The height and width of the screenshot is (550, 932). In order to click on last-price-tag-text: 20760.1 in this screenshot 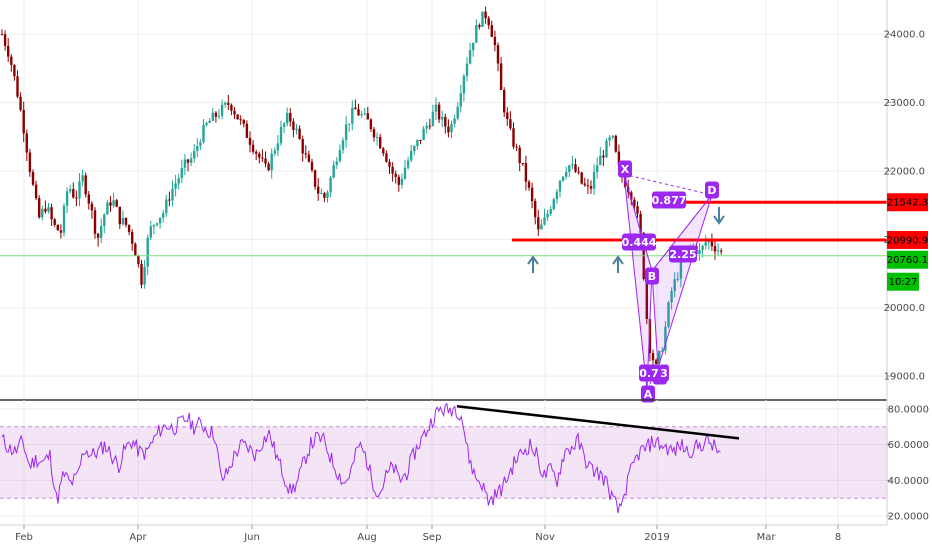, I will do `click(907, 260)`.